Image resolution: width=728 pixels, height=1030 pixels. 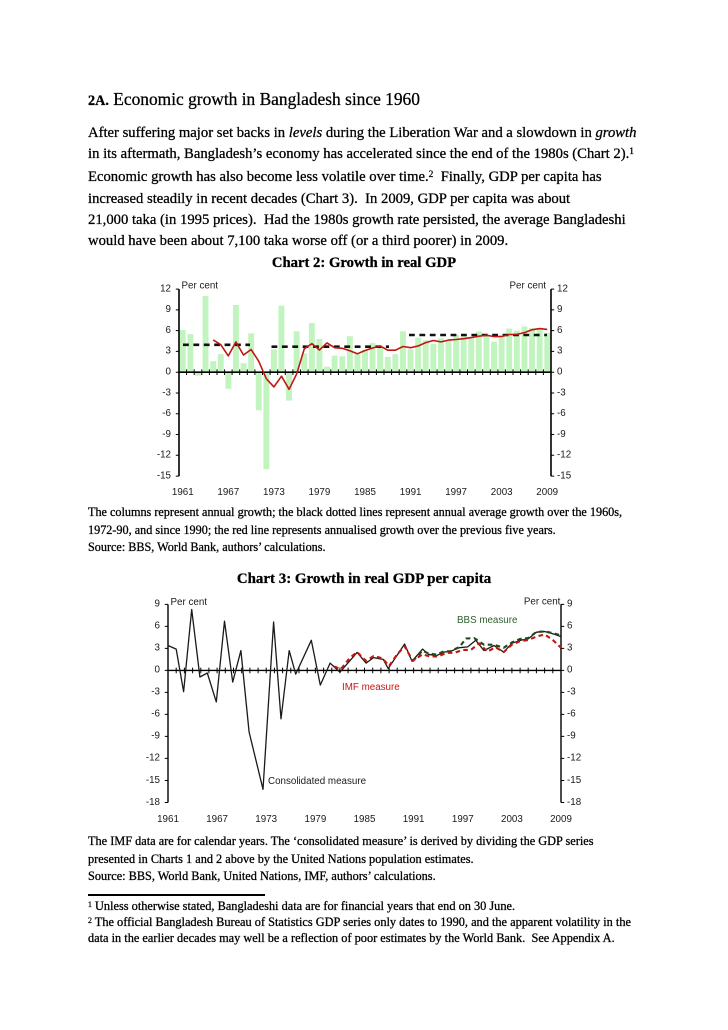 What do you see at coordinates (487, 620) in the screenshot?
I see `svg-text: BBS measure` at bounding box center [487, 620].